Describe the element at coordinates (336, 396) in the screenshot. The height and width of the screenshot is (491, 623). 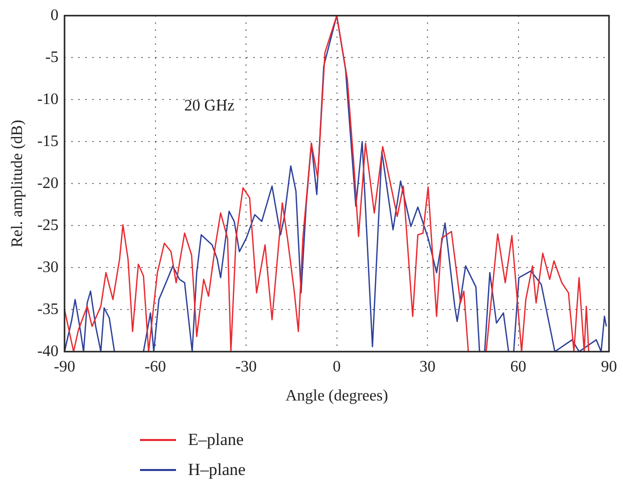
I see `x-axis-title: Angle (degrees)` at that location.